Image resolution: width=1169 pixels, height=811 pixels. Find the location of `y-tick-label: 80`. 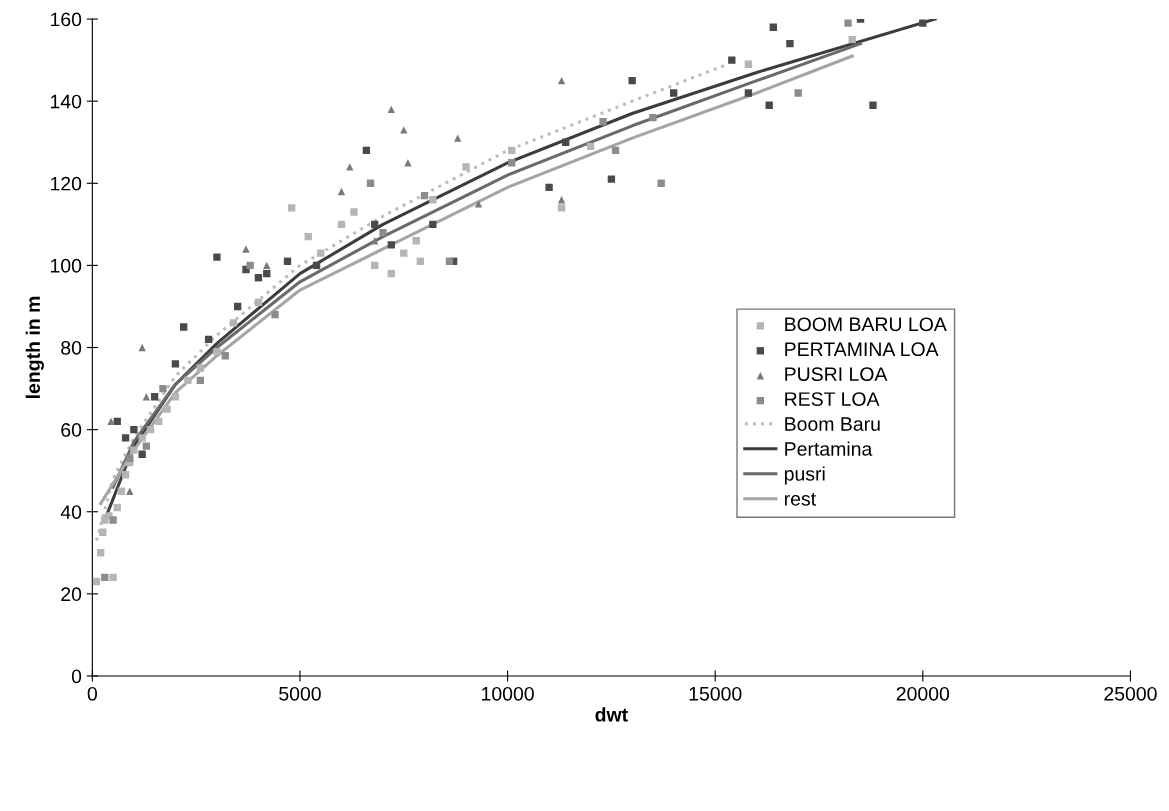

y-tick-label: 80 is located at coordinates (71, 347).